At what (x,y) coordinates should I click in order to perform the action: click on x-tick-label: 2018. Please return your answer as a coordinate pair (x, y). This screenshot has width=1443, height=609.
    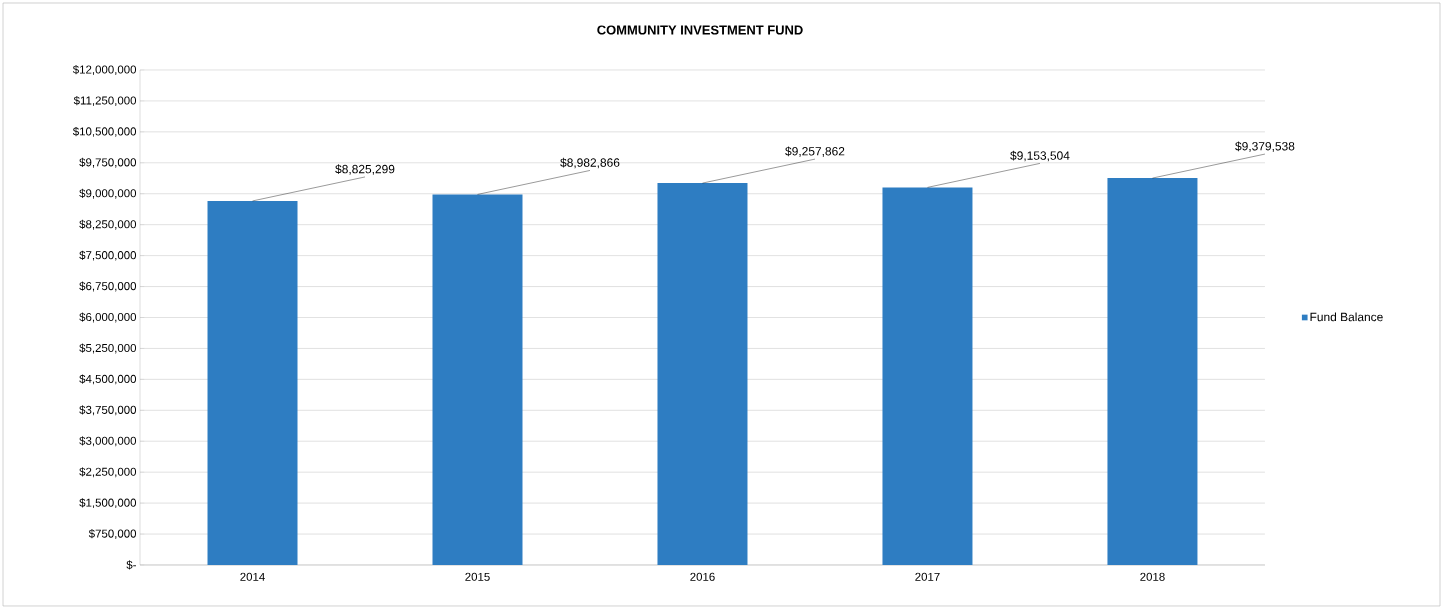
    Looking at the image, I should click on (1152, 576).